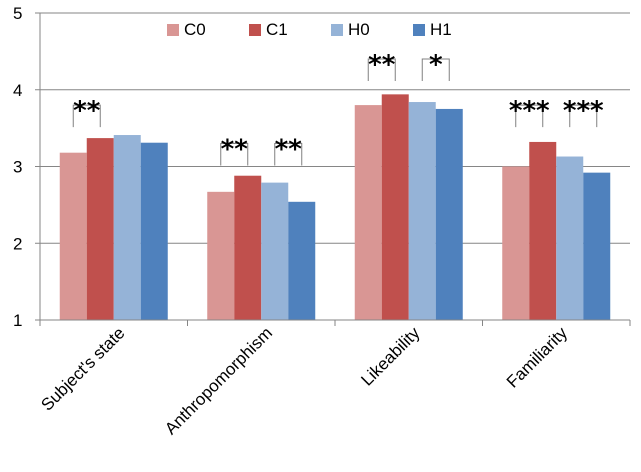 The image size is (641, 472). What do you see at coordinates (195, 29) in the screenshot?
I see `legend-label-c0: C0` at bounding box center [195, 29].